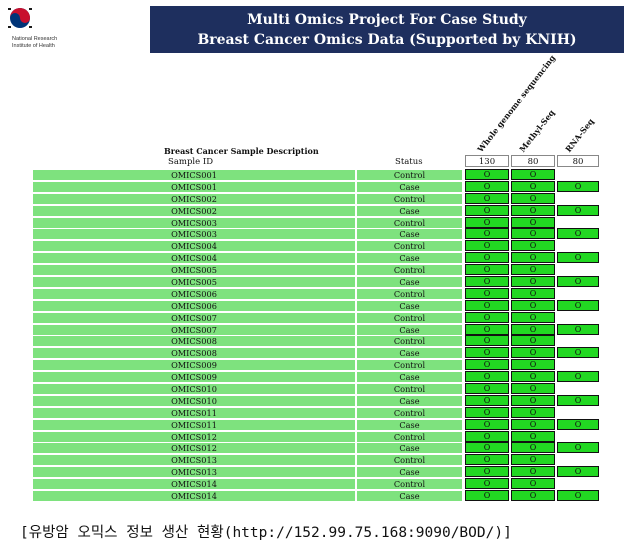  What do you see at coordinates (387, 20) in the screenshot?
I see `banner-title-line1: Multi Omics Project For Case Study` at bounding box center [387, 20].